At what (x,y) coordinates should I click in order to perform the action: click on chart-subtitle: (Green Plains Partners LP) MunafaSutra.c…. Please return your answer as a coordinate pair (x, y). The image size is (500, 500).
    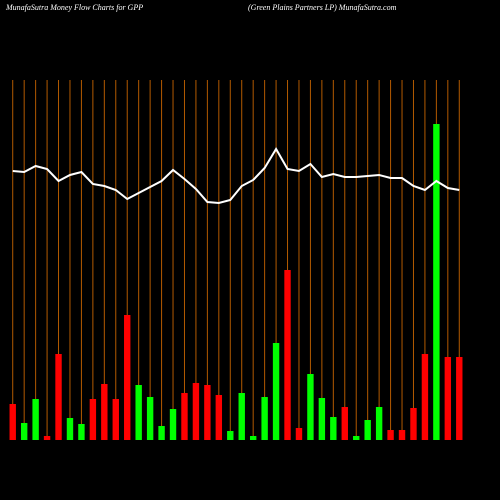
    Looking at the image, I should click on (322, 7).